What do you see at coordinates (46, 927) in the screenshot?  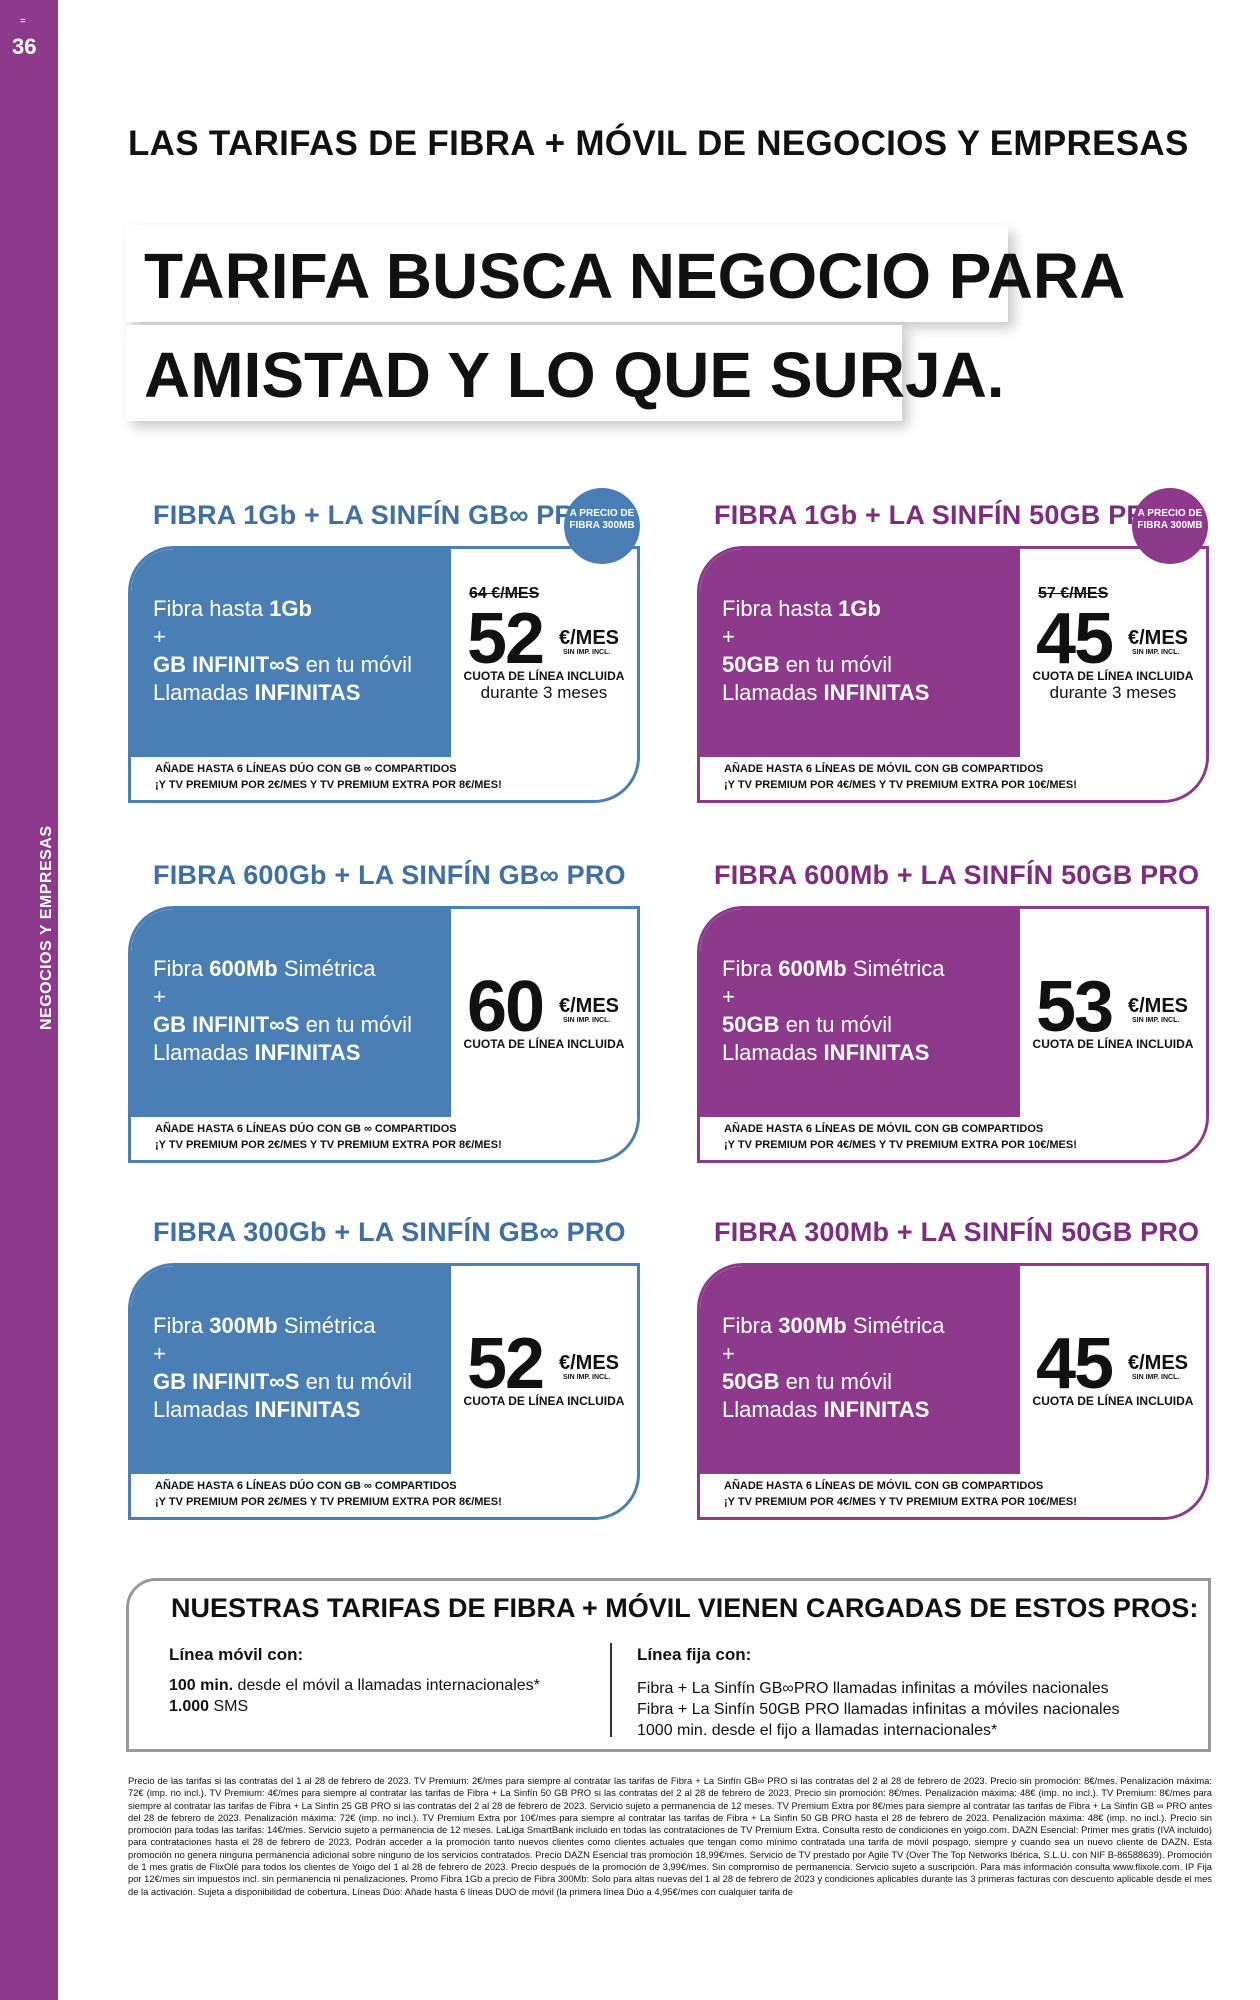 I see `section-label: NEGOCIOS Y EMPRESAS` at bounding box center [46, 927].